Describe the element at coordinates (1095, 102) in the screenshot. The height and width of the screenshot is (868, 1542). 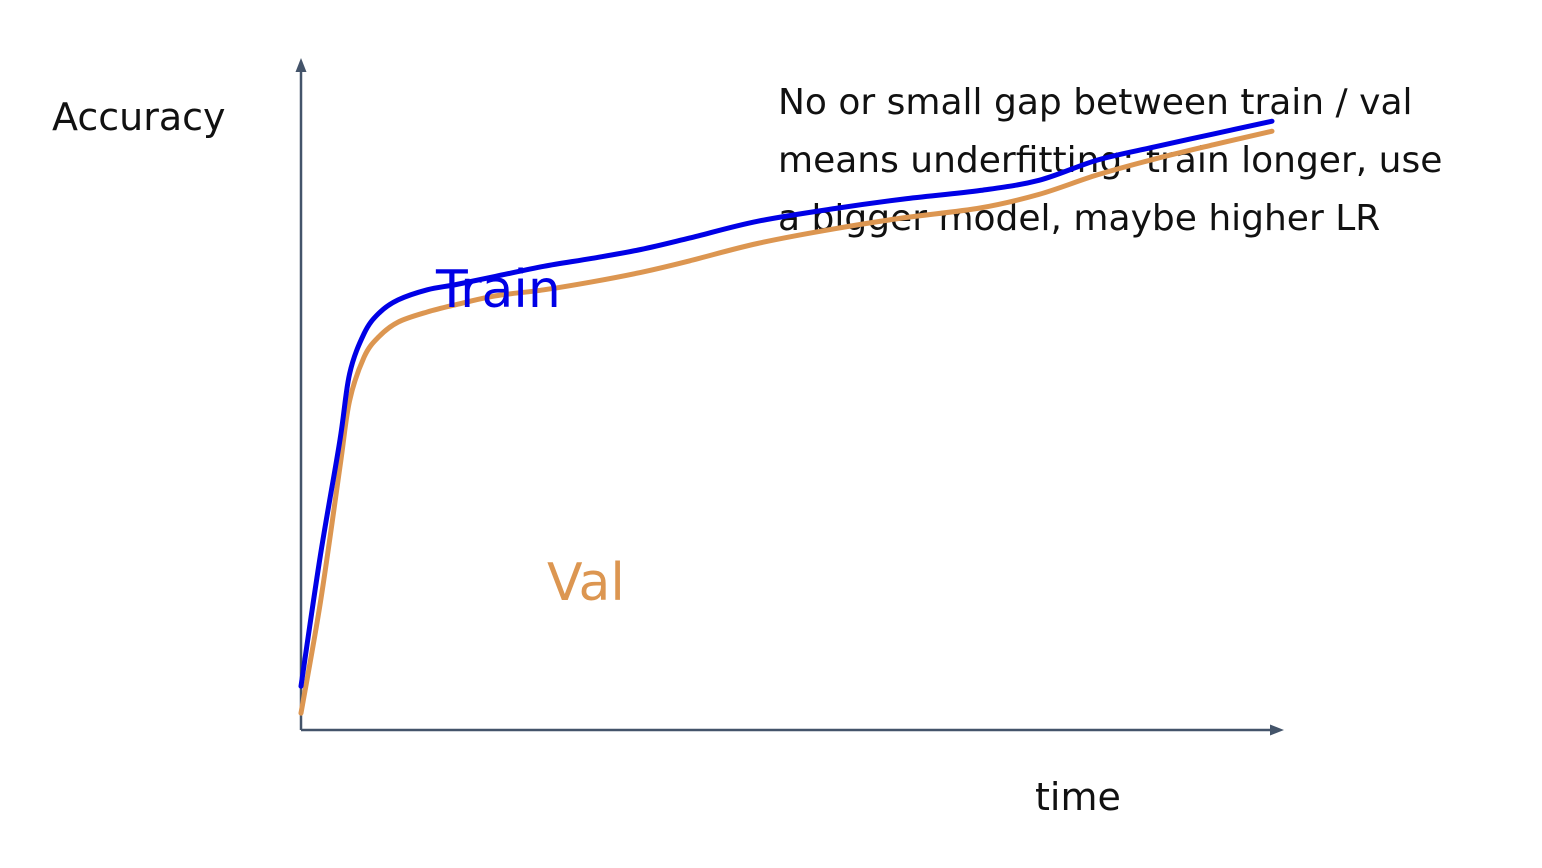
I see `annotation-line-1: No or small gap between train / val` at that location.